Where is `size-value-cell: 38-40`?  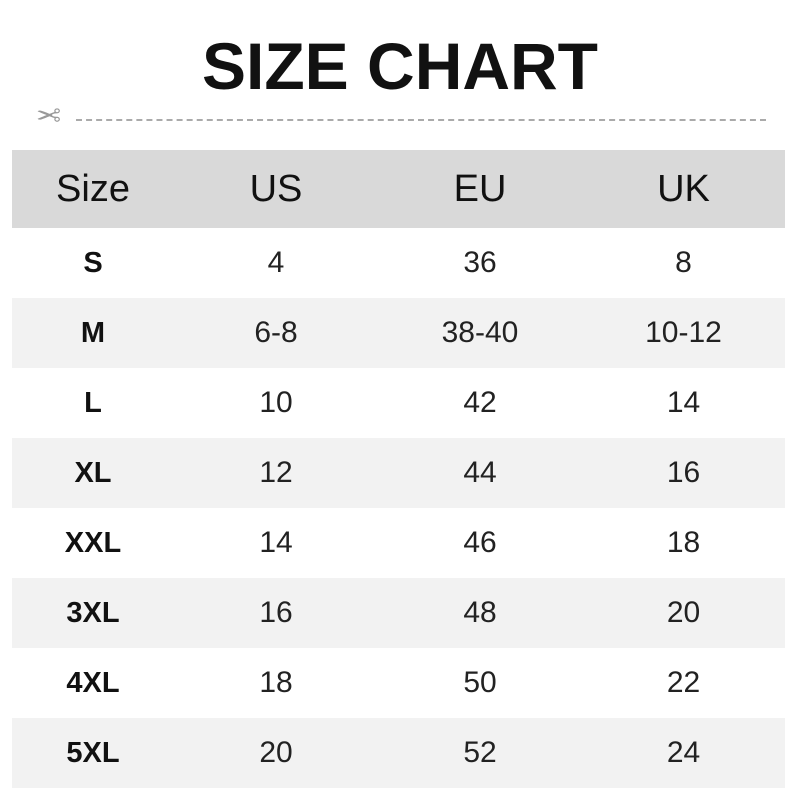 size-value-cell: 38-40 is located at coordinates (480, 333).